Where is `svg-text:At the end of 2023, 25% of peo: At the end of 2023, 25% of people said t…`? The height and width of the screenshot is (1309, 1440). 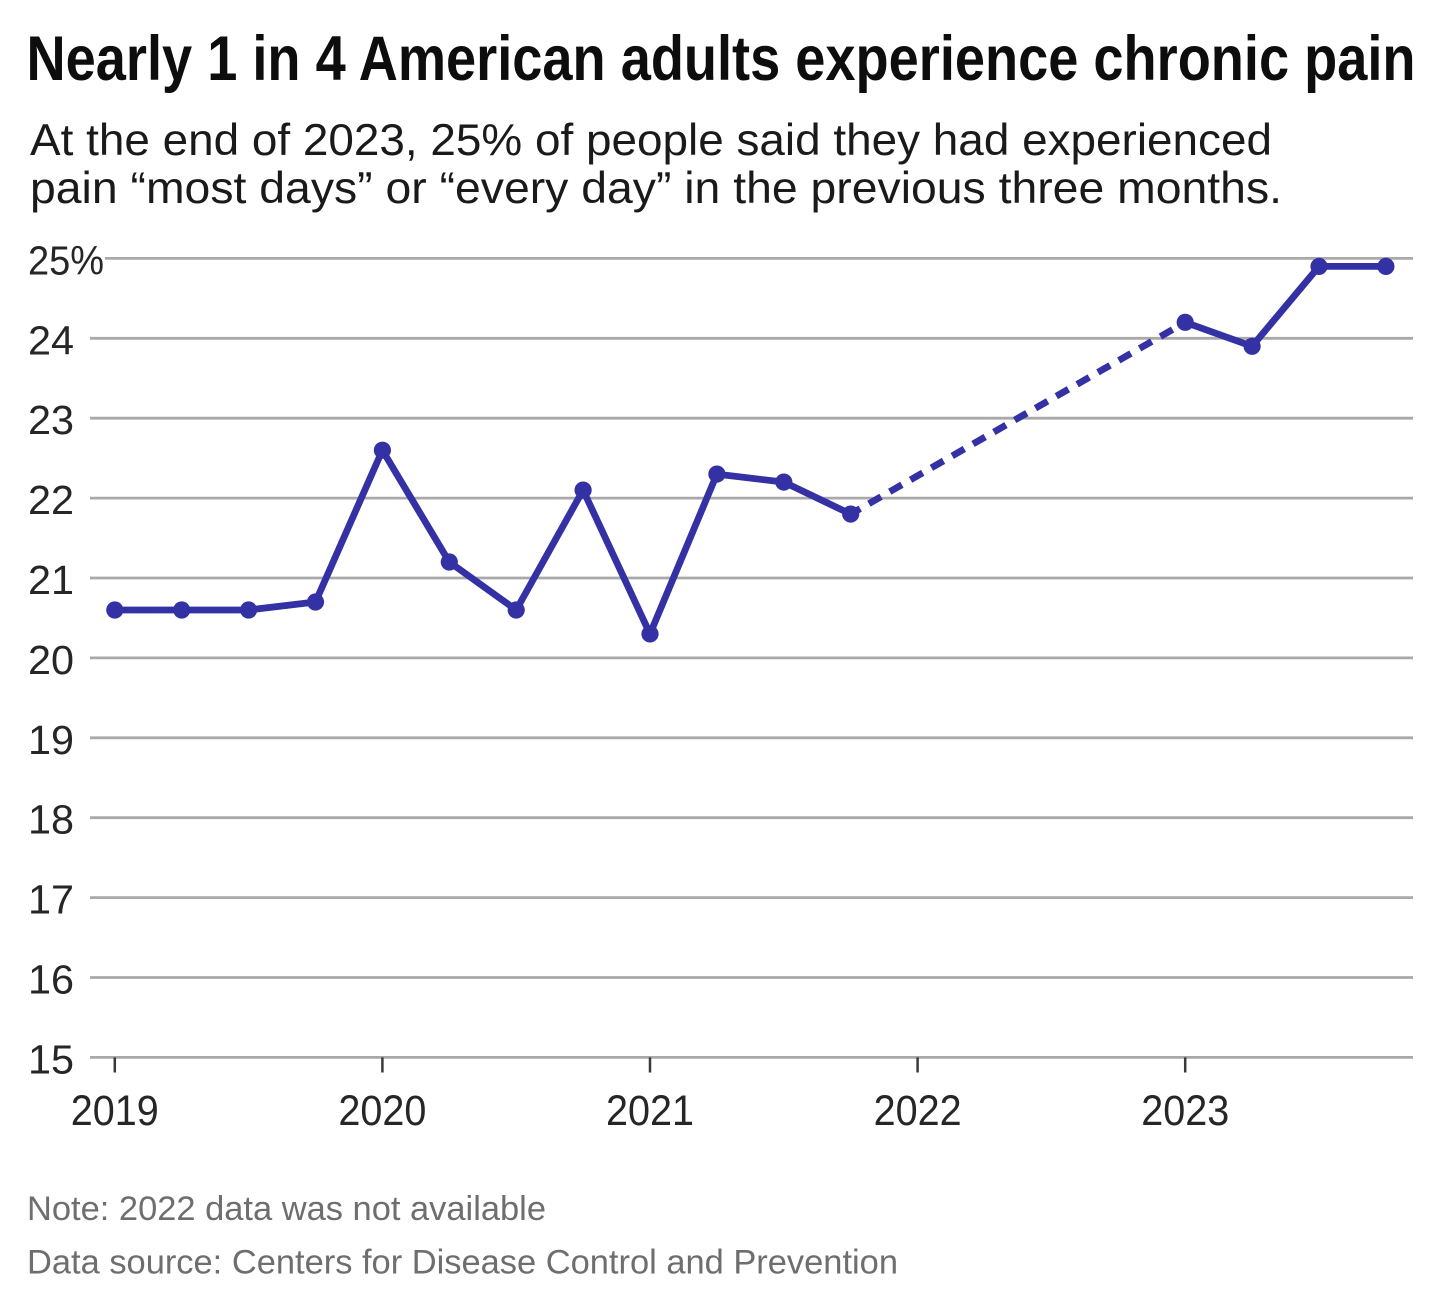
svg-text:At the end of 2023, 25% of peo: At the end of 2023, 25% of people said t… is located at coordinates (651, 140).